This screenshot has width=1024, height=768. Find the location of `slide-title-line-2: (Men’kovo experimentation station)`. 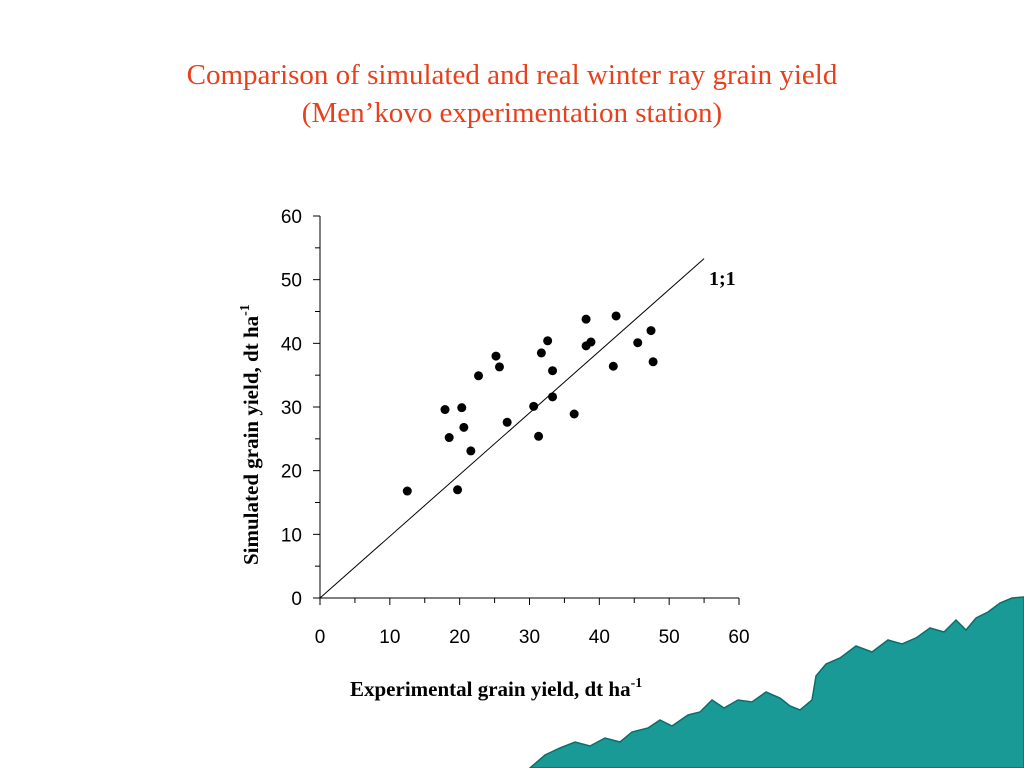

slide-title-line-2: (Men’kovo experimentation station) is located at coordinates (512, 113).